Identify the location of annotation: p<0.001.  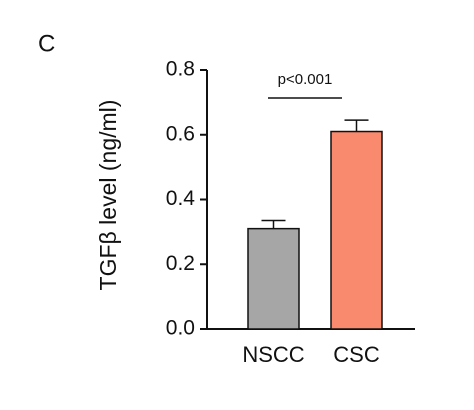
(305, 79).